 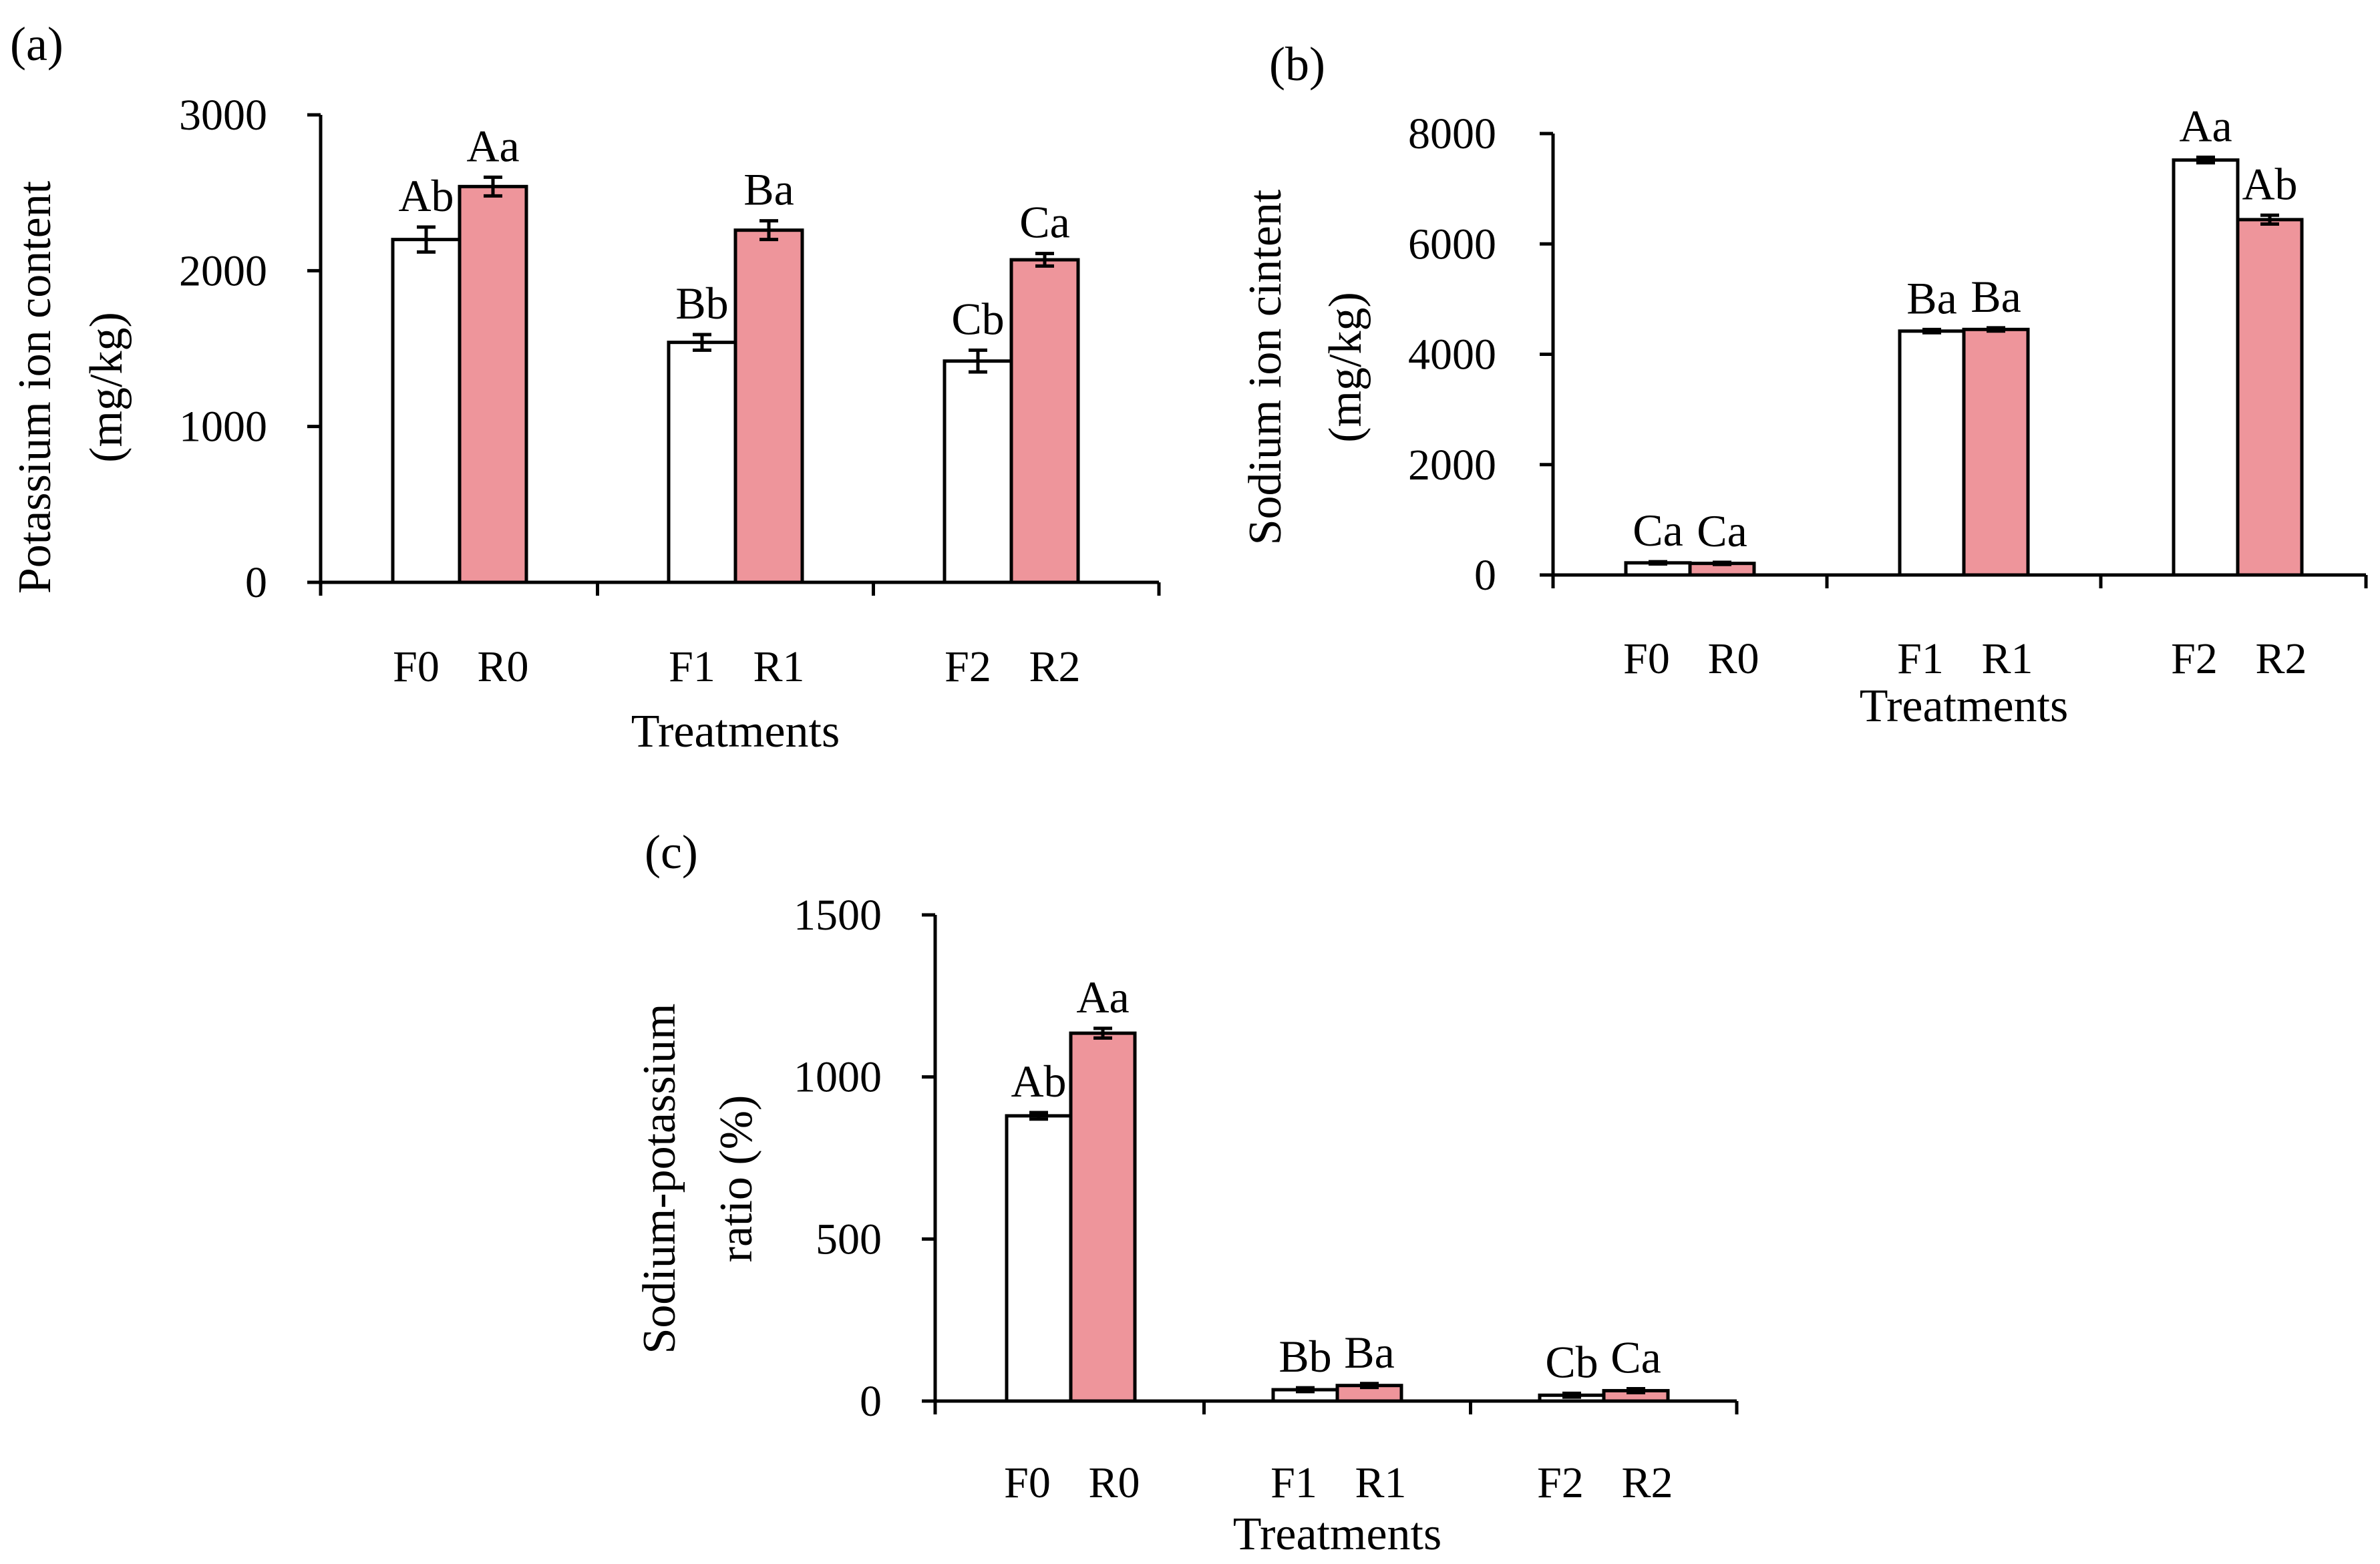 I want to click on y-axis-title: Sodium-potassium, so click(x=659, y=1178).